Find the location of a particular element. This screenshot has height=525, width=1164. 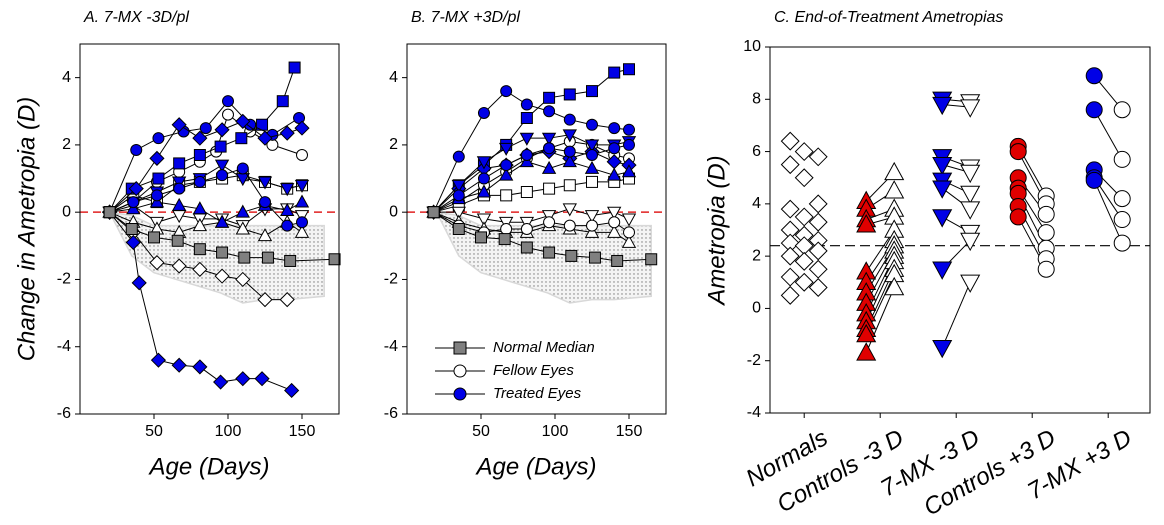

y-tick-label: 10 is located at coordinates (752, 46).